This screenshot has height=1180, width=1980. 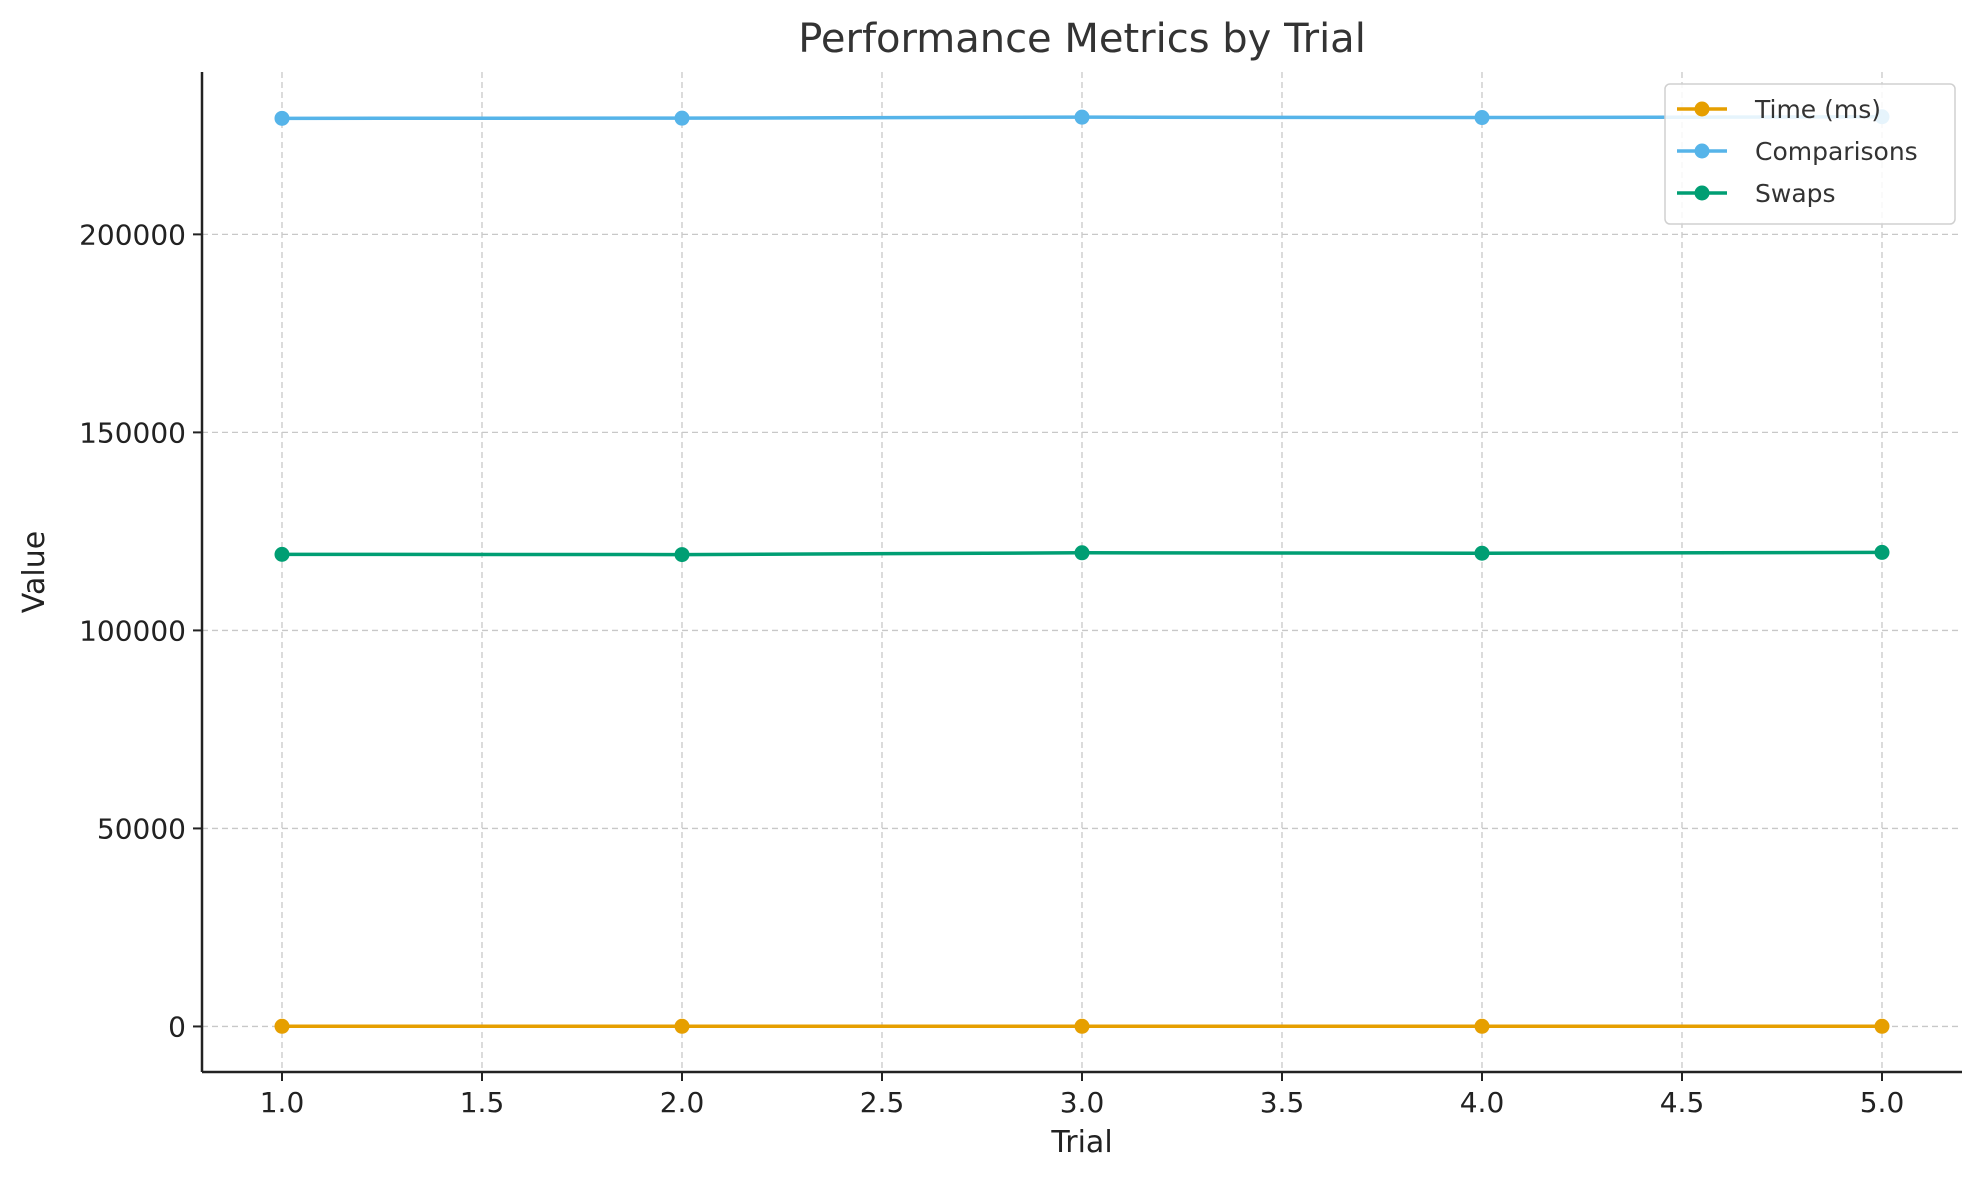 I want to click on legend-box, so click(x=1810, y=154).